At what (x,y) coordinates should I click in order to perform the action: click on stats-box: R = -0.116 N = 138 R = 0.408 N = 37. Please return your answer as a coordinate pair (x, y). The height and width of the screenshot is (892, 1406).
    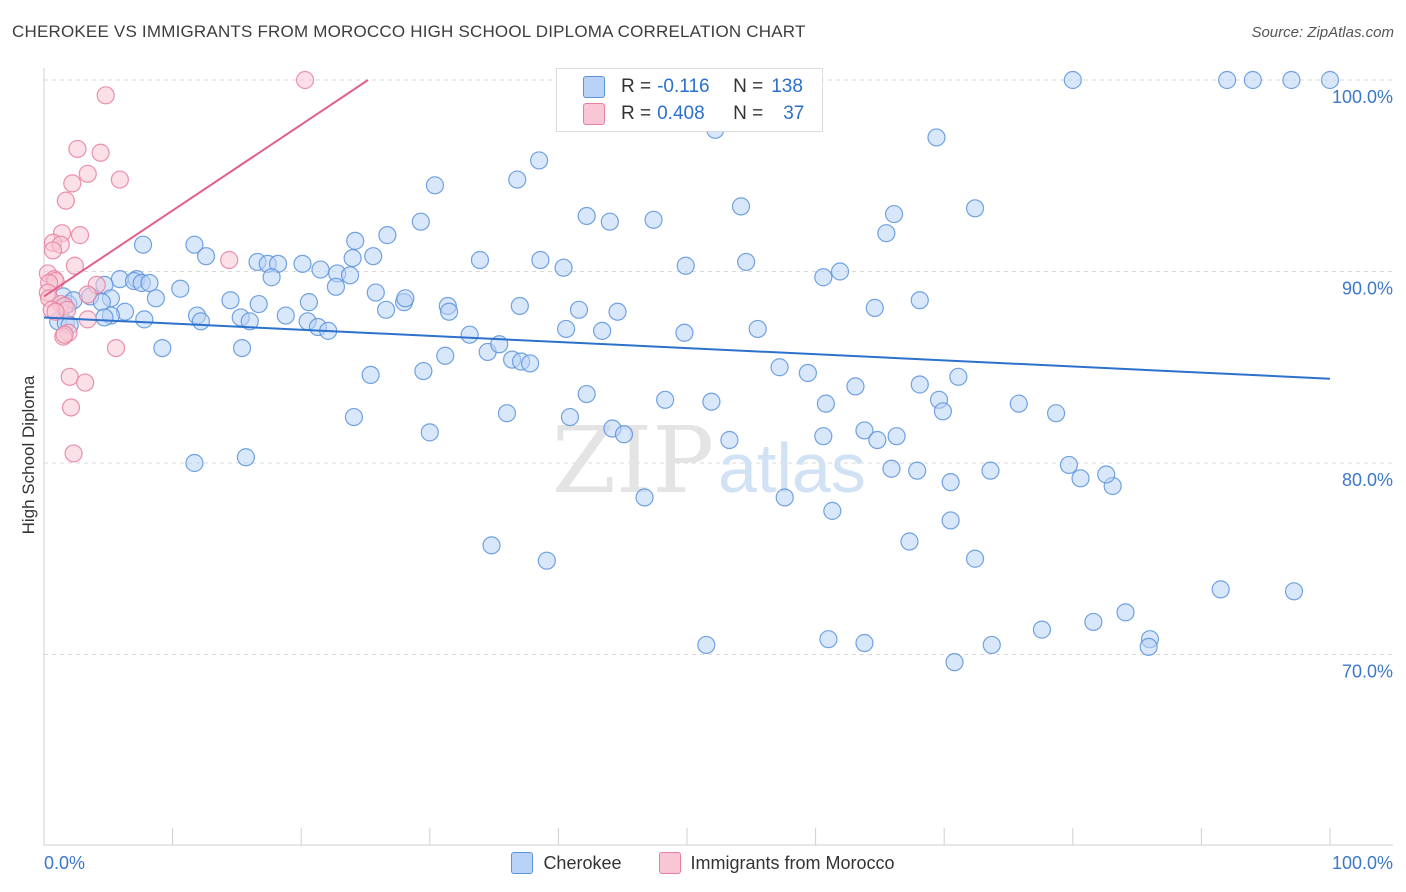
    Looking at the image, I should click on (689, 100).